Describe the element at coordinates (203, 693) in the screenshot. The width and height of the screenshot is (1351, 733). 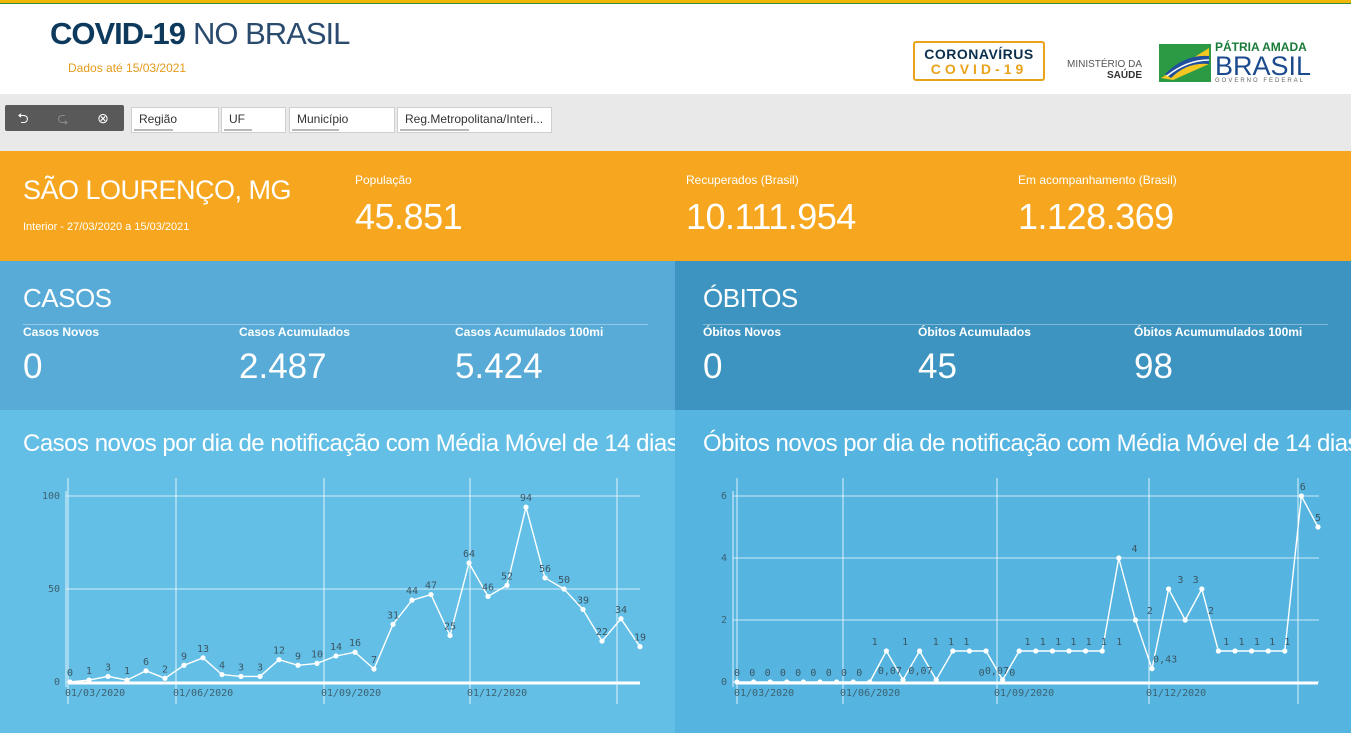
I see `x-tick-label: 01/06/2020` at that location.